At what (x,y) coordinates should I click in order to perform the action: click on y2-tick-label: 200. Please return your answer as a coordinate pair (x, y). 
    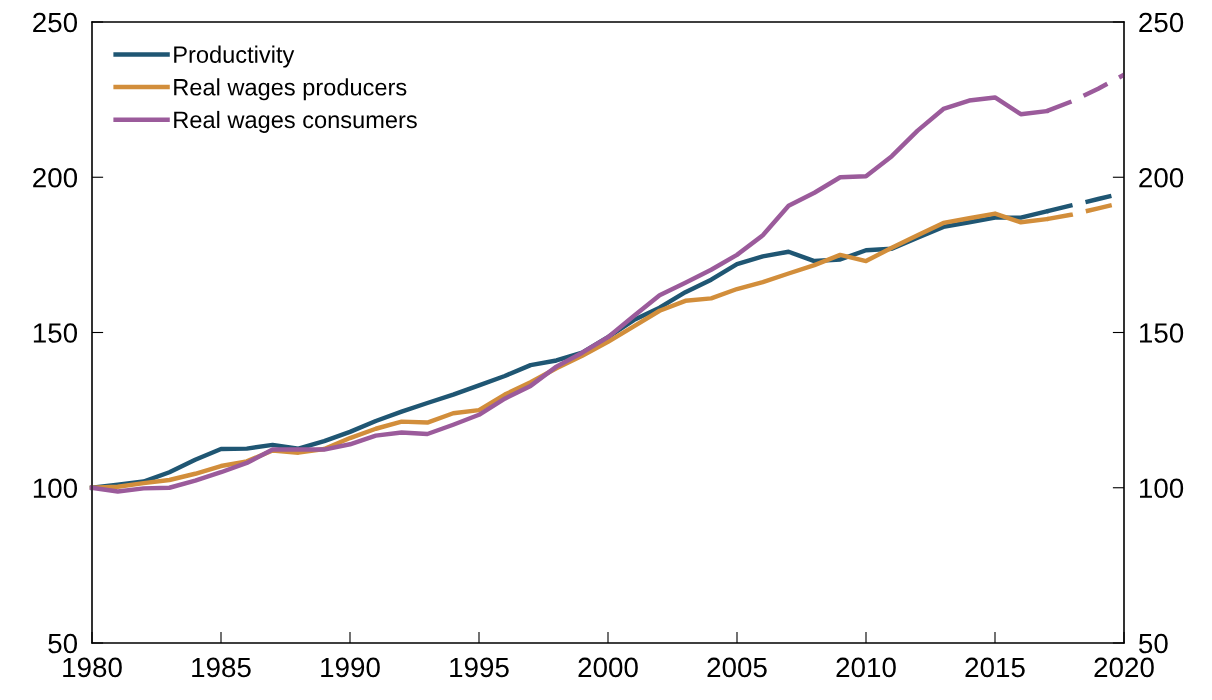
    Looking at the image, I should click on (1161, 177).